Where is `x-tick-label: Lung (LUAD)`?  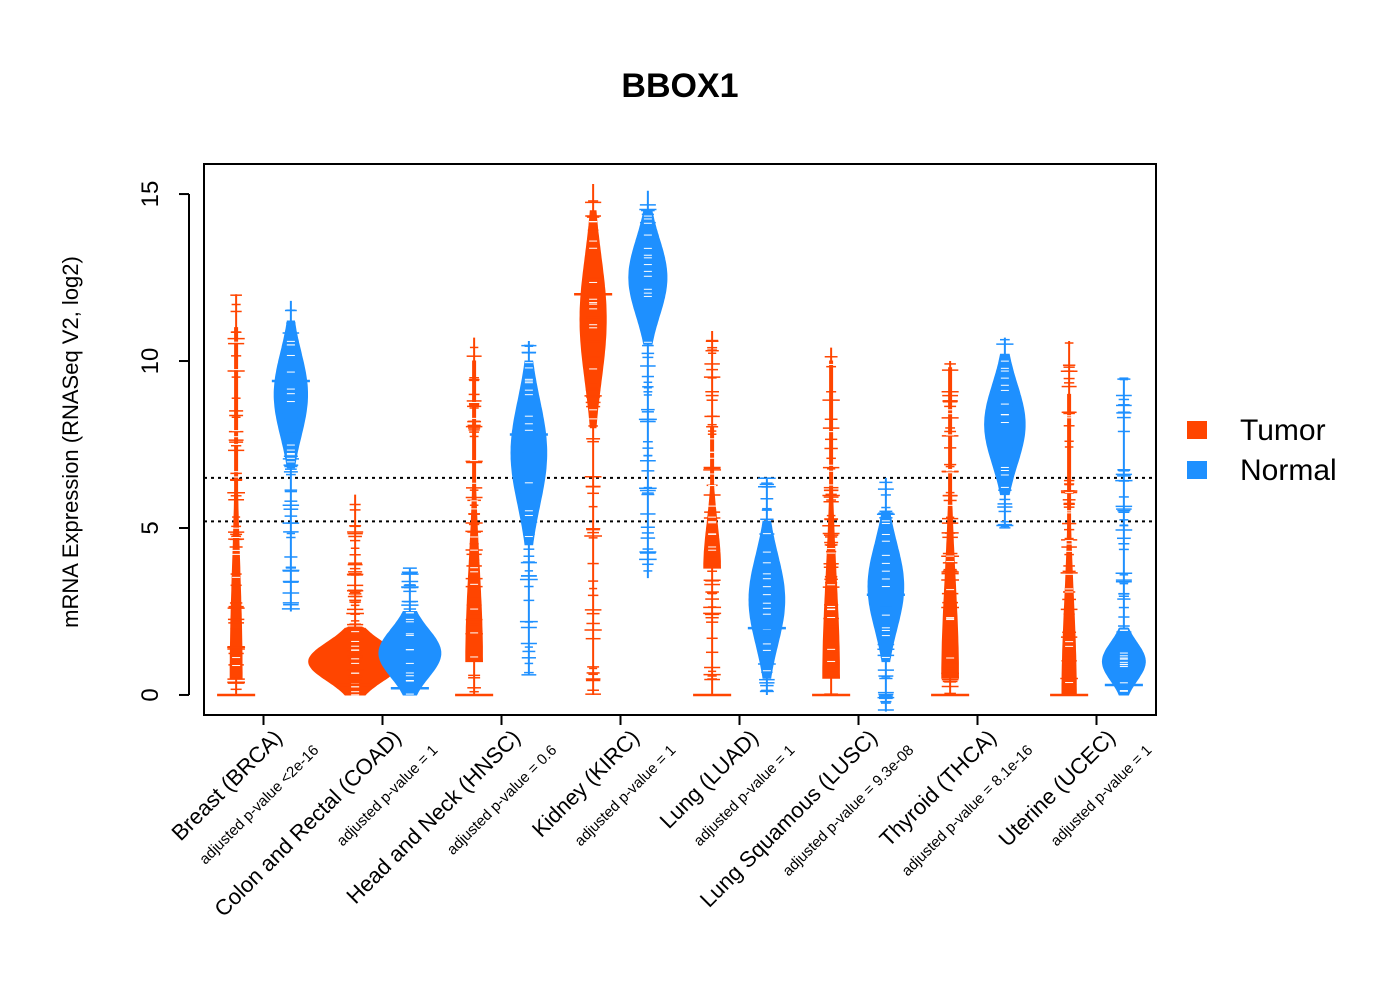
x-tick-label: Lung (LUAD) is located at coordinates (709, 779).